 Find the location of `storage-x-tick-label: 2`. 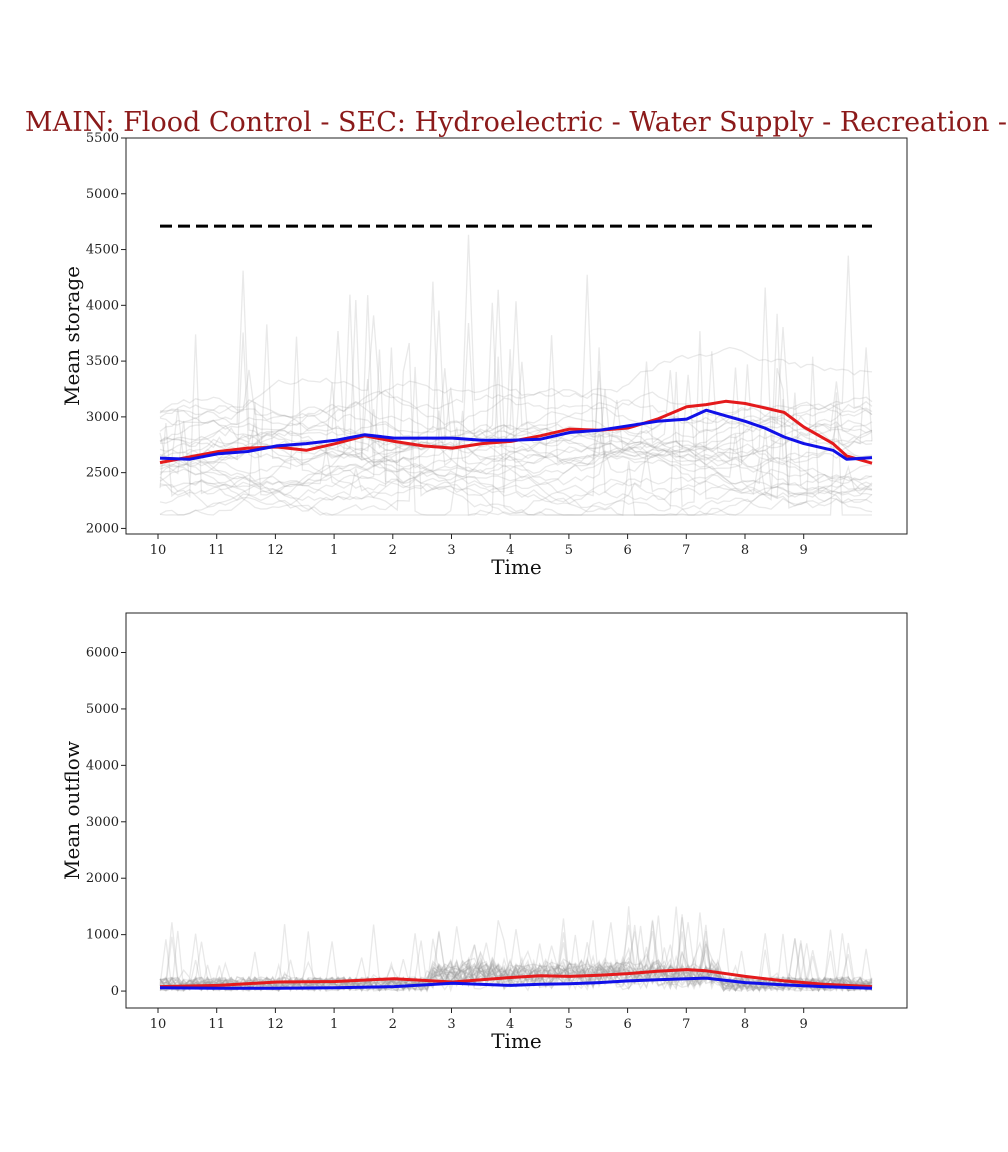

storage-x-tick-label: 2 is located at coordinates (393, 550).